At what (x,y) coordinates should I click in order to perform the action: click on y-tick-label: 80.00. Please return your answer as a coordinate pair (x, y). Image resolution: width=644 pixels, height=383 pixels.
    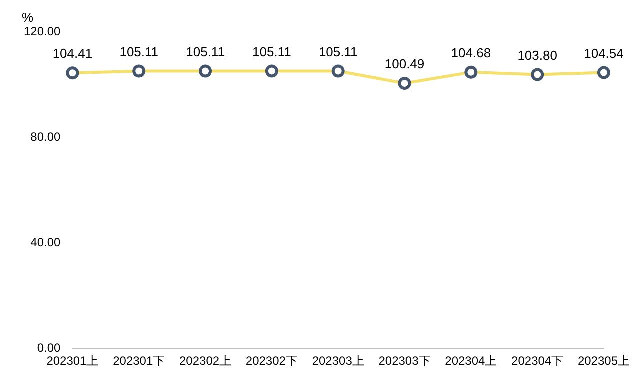
    Looking at the image, I should click on (46, 137).